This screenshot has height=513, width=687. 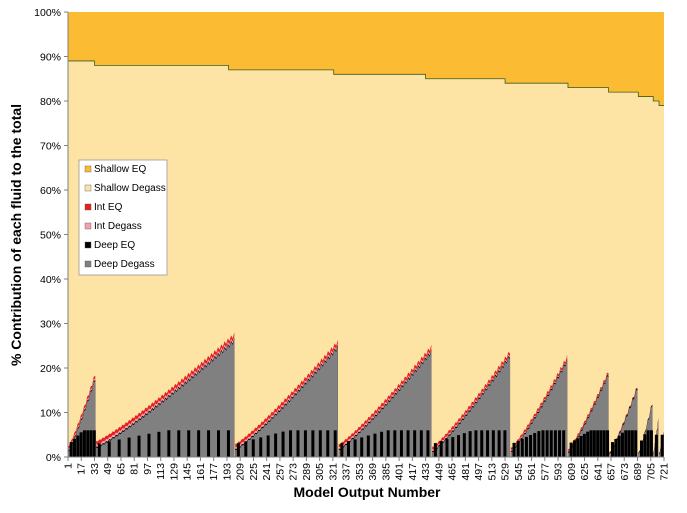 I want to click on series-deep-degass-cycle, so click(x=471, y=407).